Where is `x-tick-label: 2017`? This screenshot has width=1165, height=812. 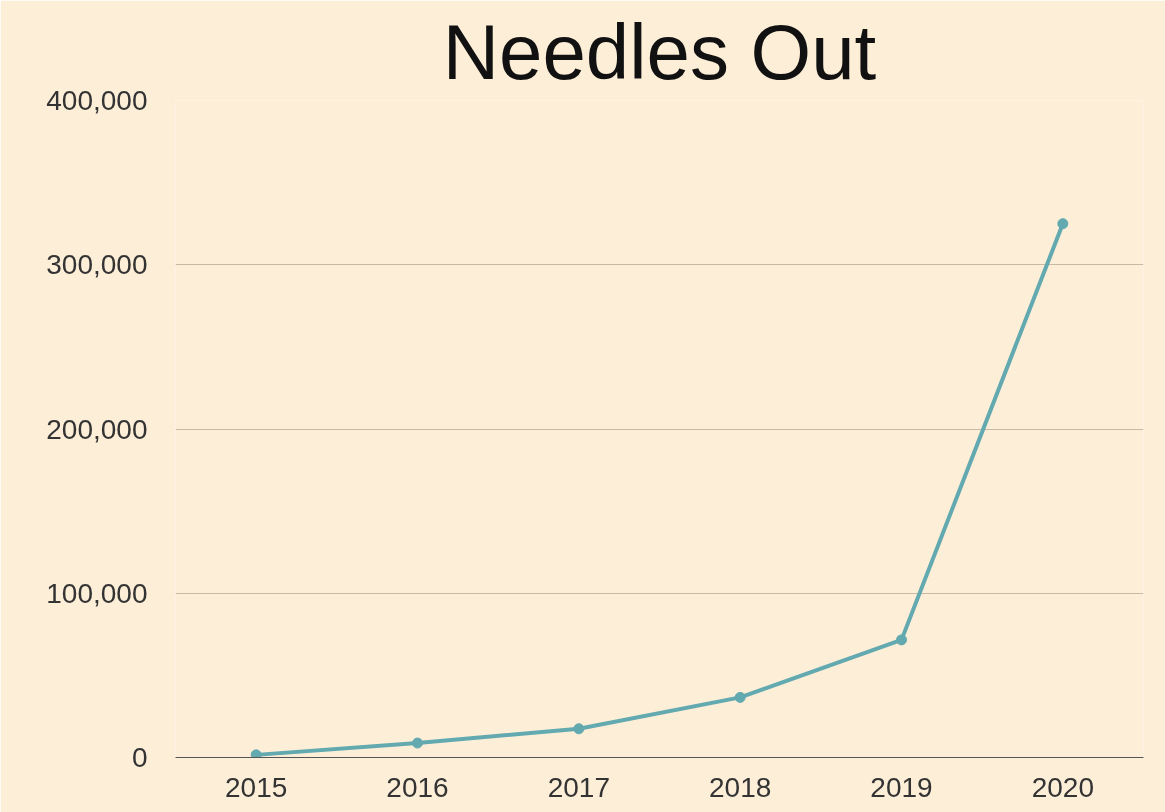
x-tick-label: 2017 is located at coordinates (578, 787).